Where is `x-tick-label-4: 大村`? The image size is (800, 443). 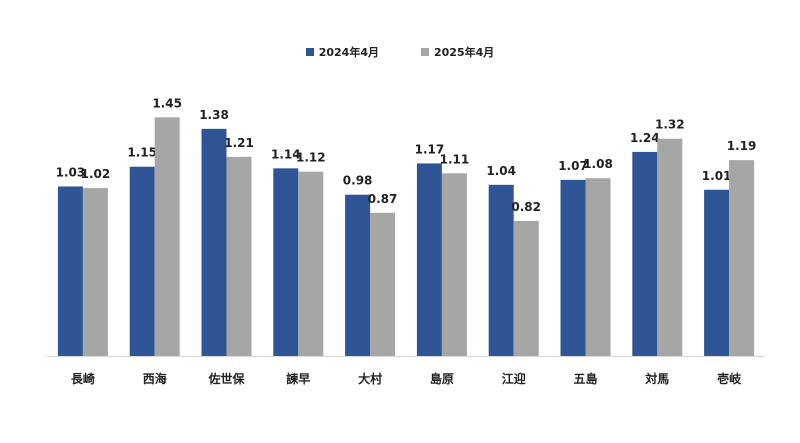
x-tick-label-4: 大村 is located at coordinates (370, 378).